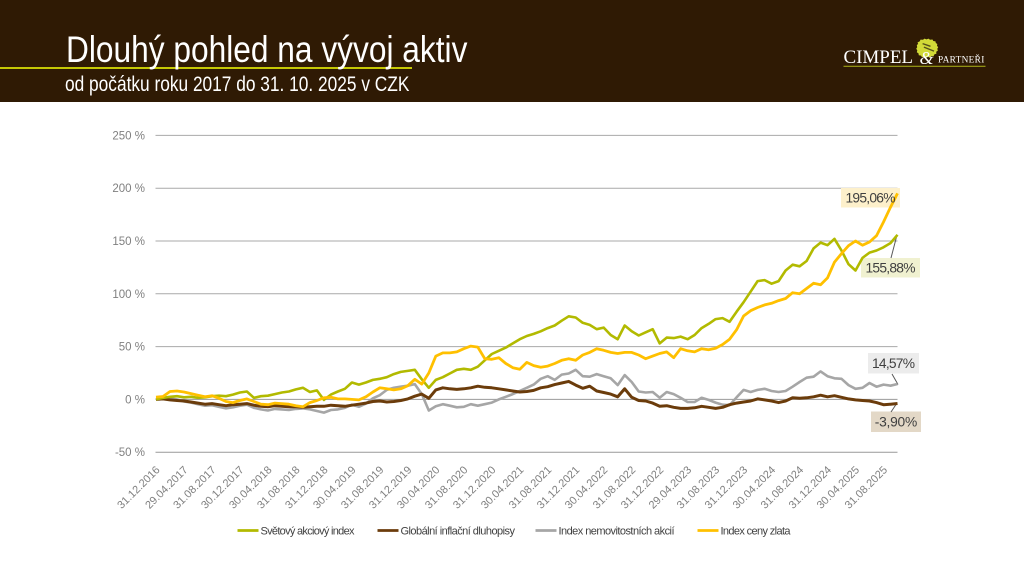 The height and width of the screenshot is (576, 1024). What do you see at coordinates (871, 197) in the screenshot?
I see `svg-text: 195,06%` at bounding box center [871, 197].